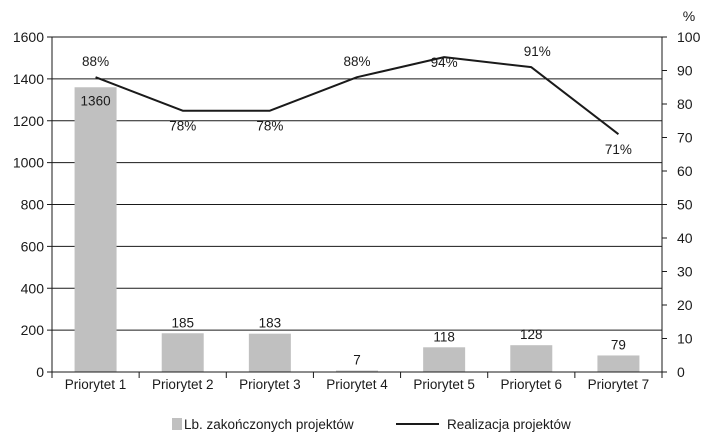 This screenshot has height=437, width=708. Describe the element at coordinates (33, 205) in the screenshot. I see `left-axis-tick-label: 800` at that location.